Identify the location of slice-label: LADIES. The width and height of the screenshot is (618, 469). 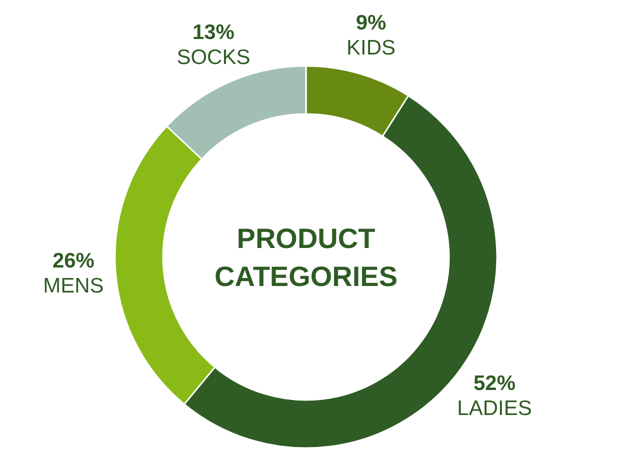
(494, 408).